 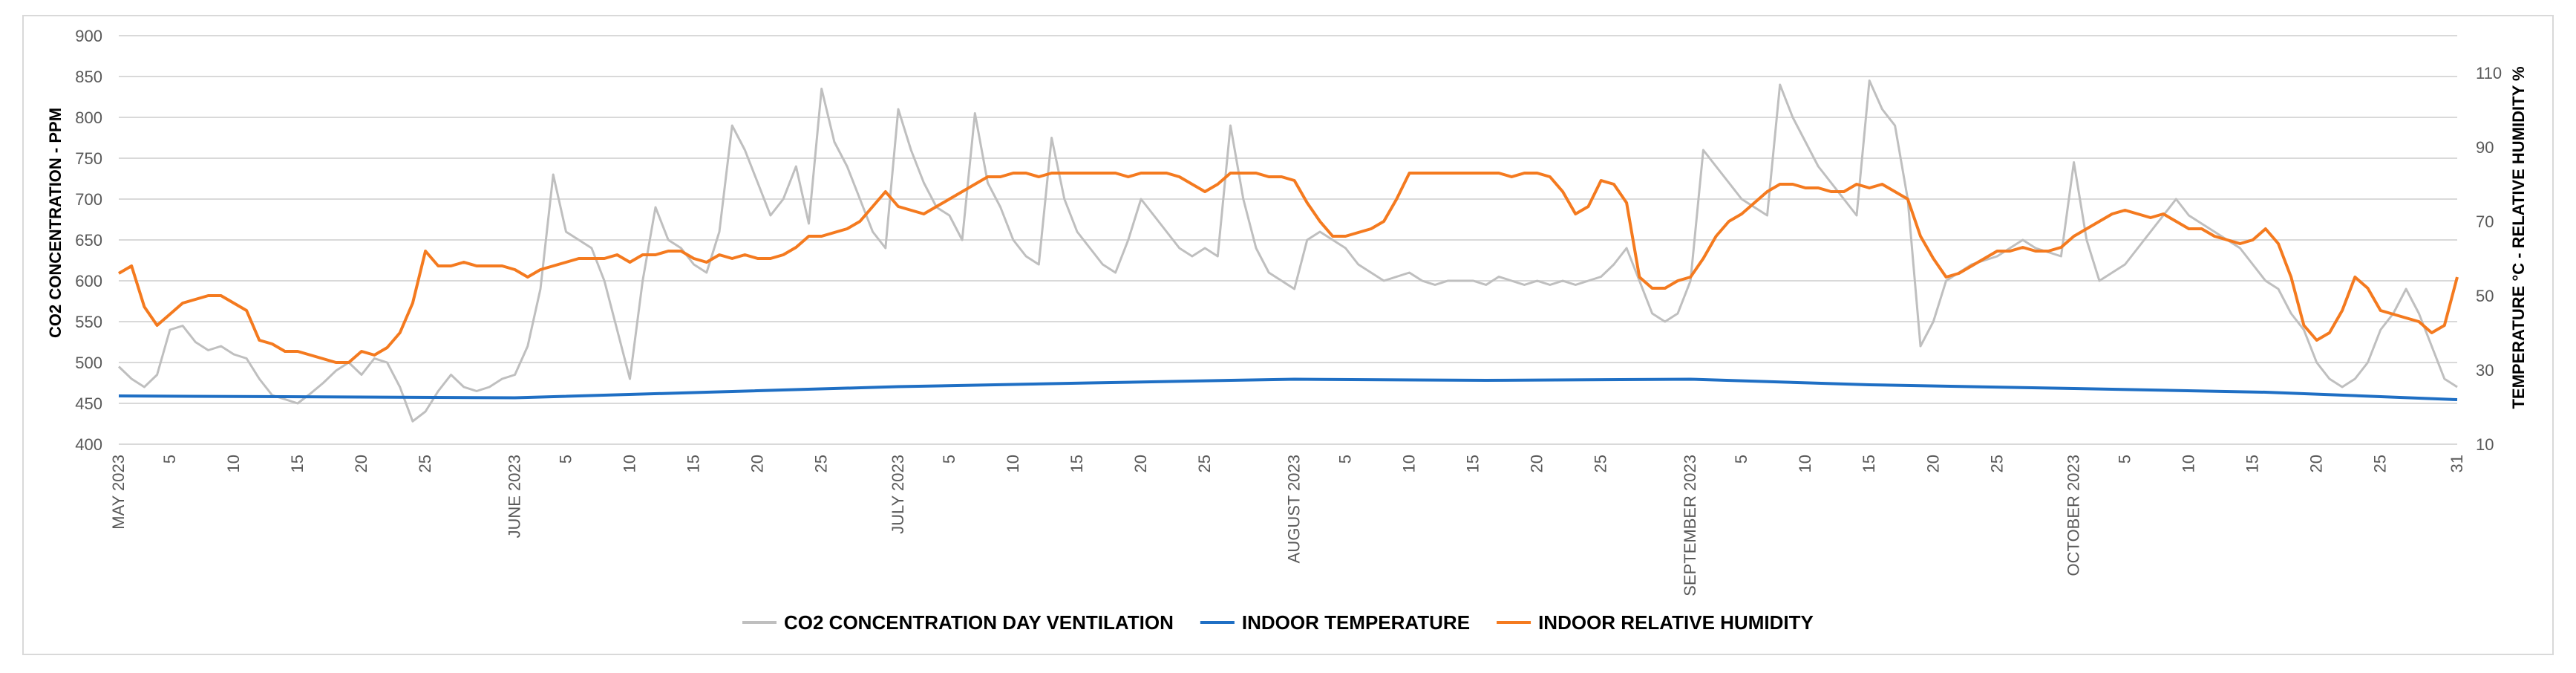 I want to click on x-day-tick-label: 31, so click(x=2457, y=464).